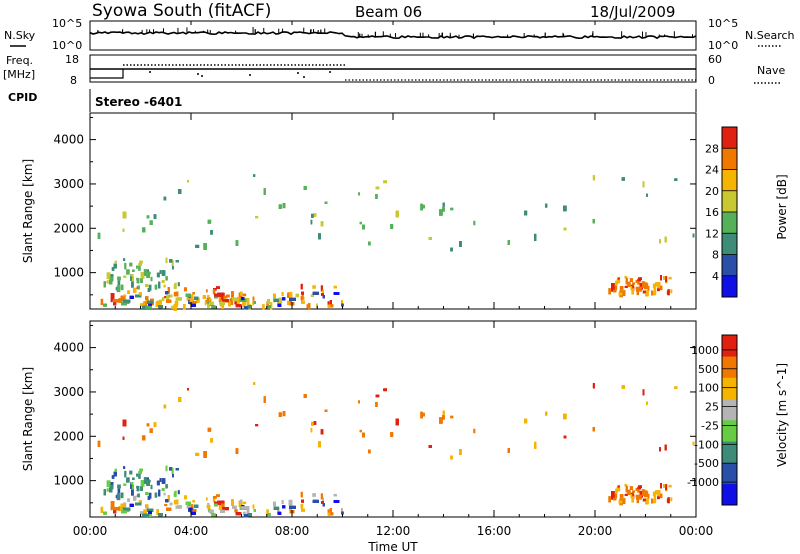 The height and width of the screenshot is (554, 800). I want to click on x-tick-label: 16:00, so click(494, 531).